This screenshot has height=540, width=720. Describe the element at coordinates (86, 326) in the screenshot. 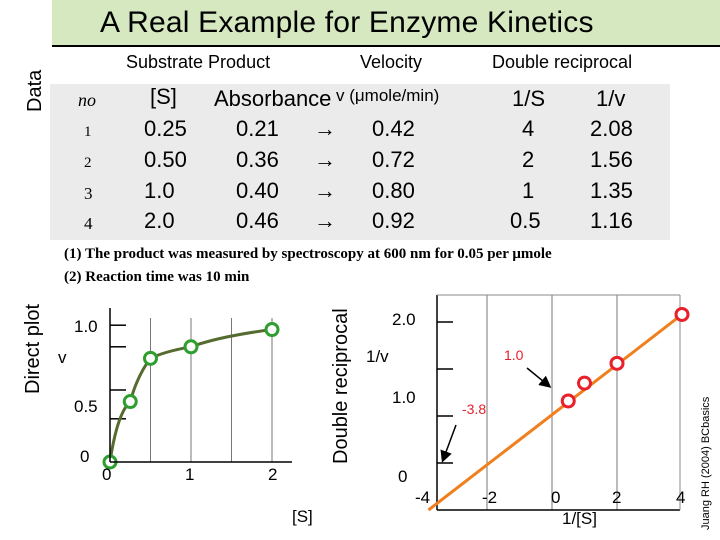

I see `direct-plot-y-tick-2: 1.0` at that location.